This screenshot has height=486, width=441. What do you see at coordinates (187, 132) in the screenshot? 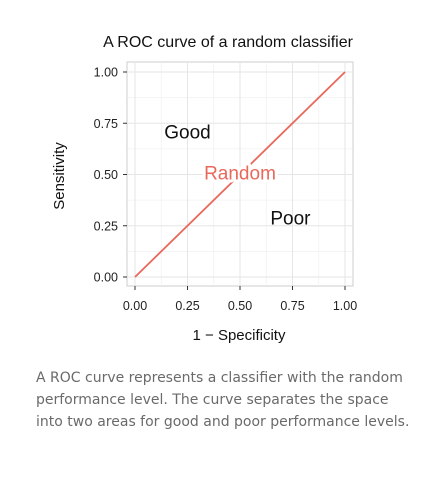
I see `good-region-label: Good` at bounding box center [187, 132].